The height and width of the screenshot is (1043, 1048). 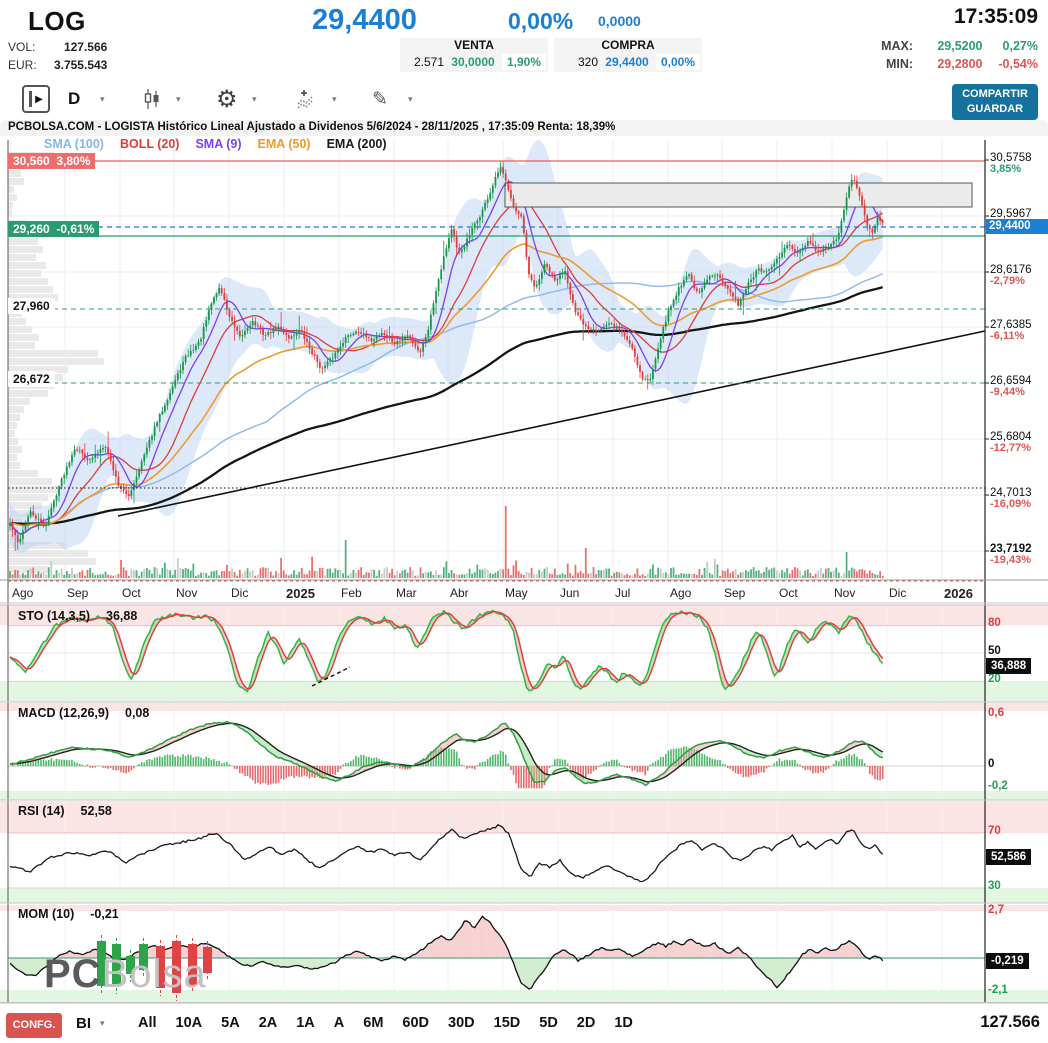 I want to click on interval-caret: ▾, so click(x=102, y=1023).